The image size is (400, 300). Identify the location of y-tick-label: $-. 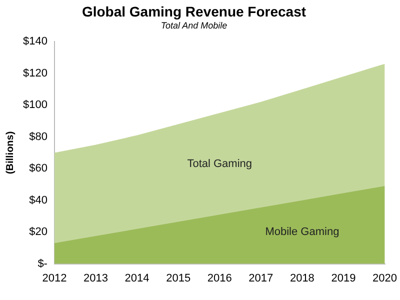
(43, 264).